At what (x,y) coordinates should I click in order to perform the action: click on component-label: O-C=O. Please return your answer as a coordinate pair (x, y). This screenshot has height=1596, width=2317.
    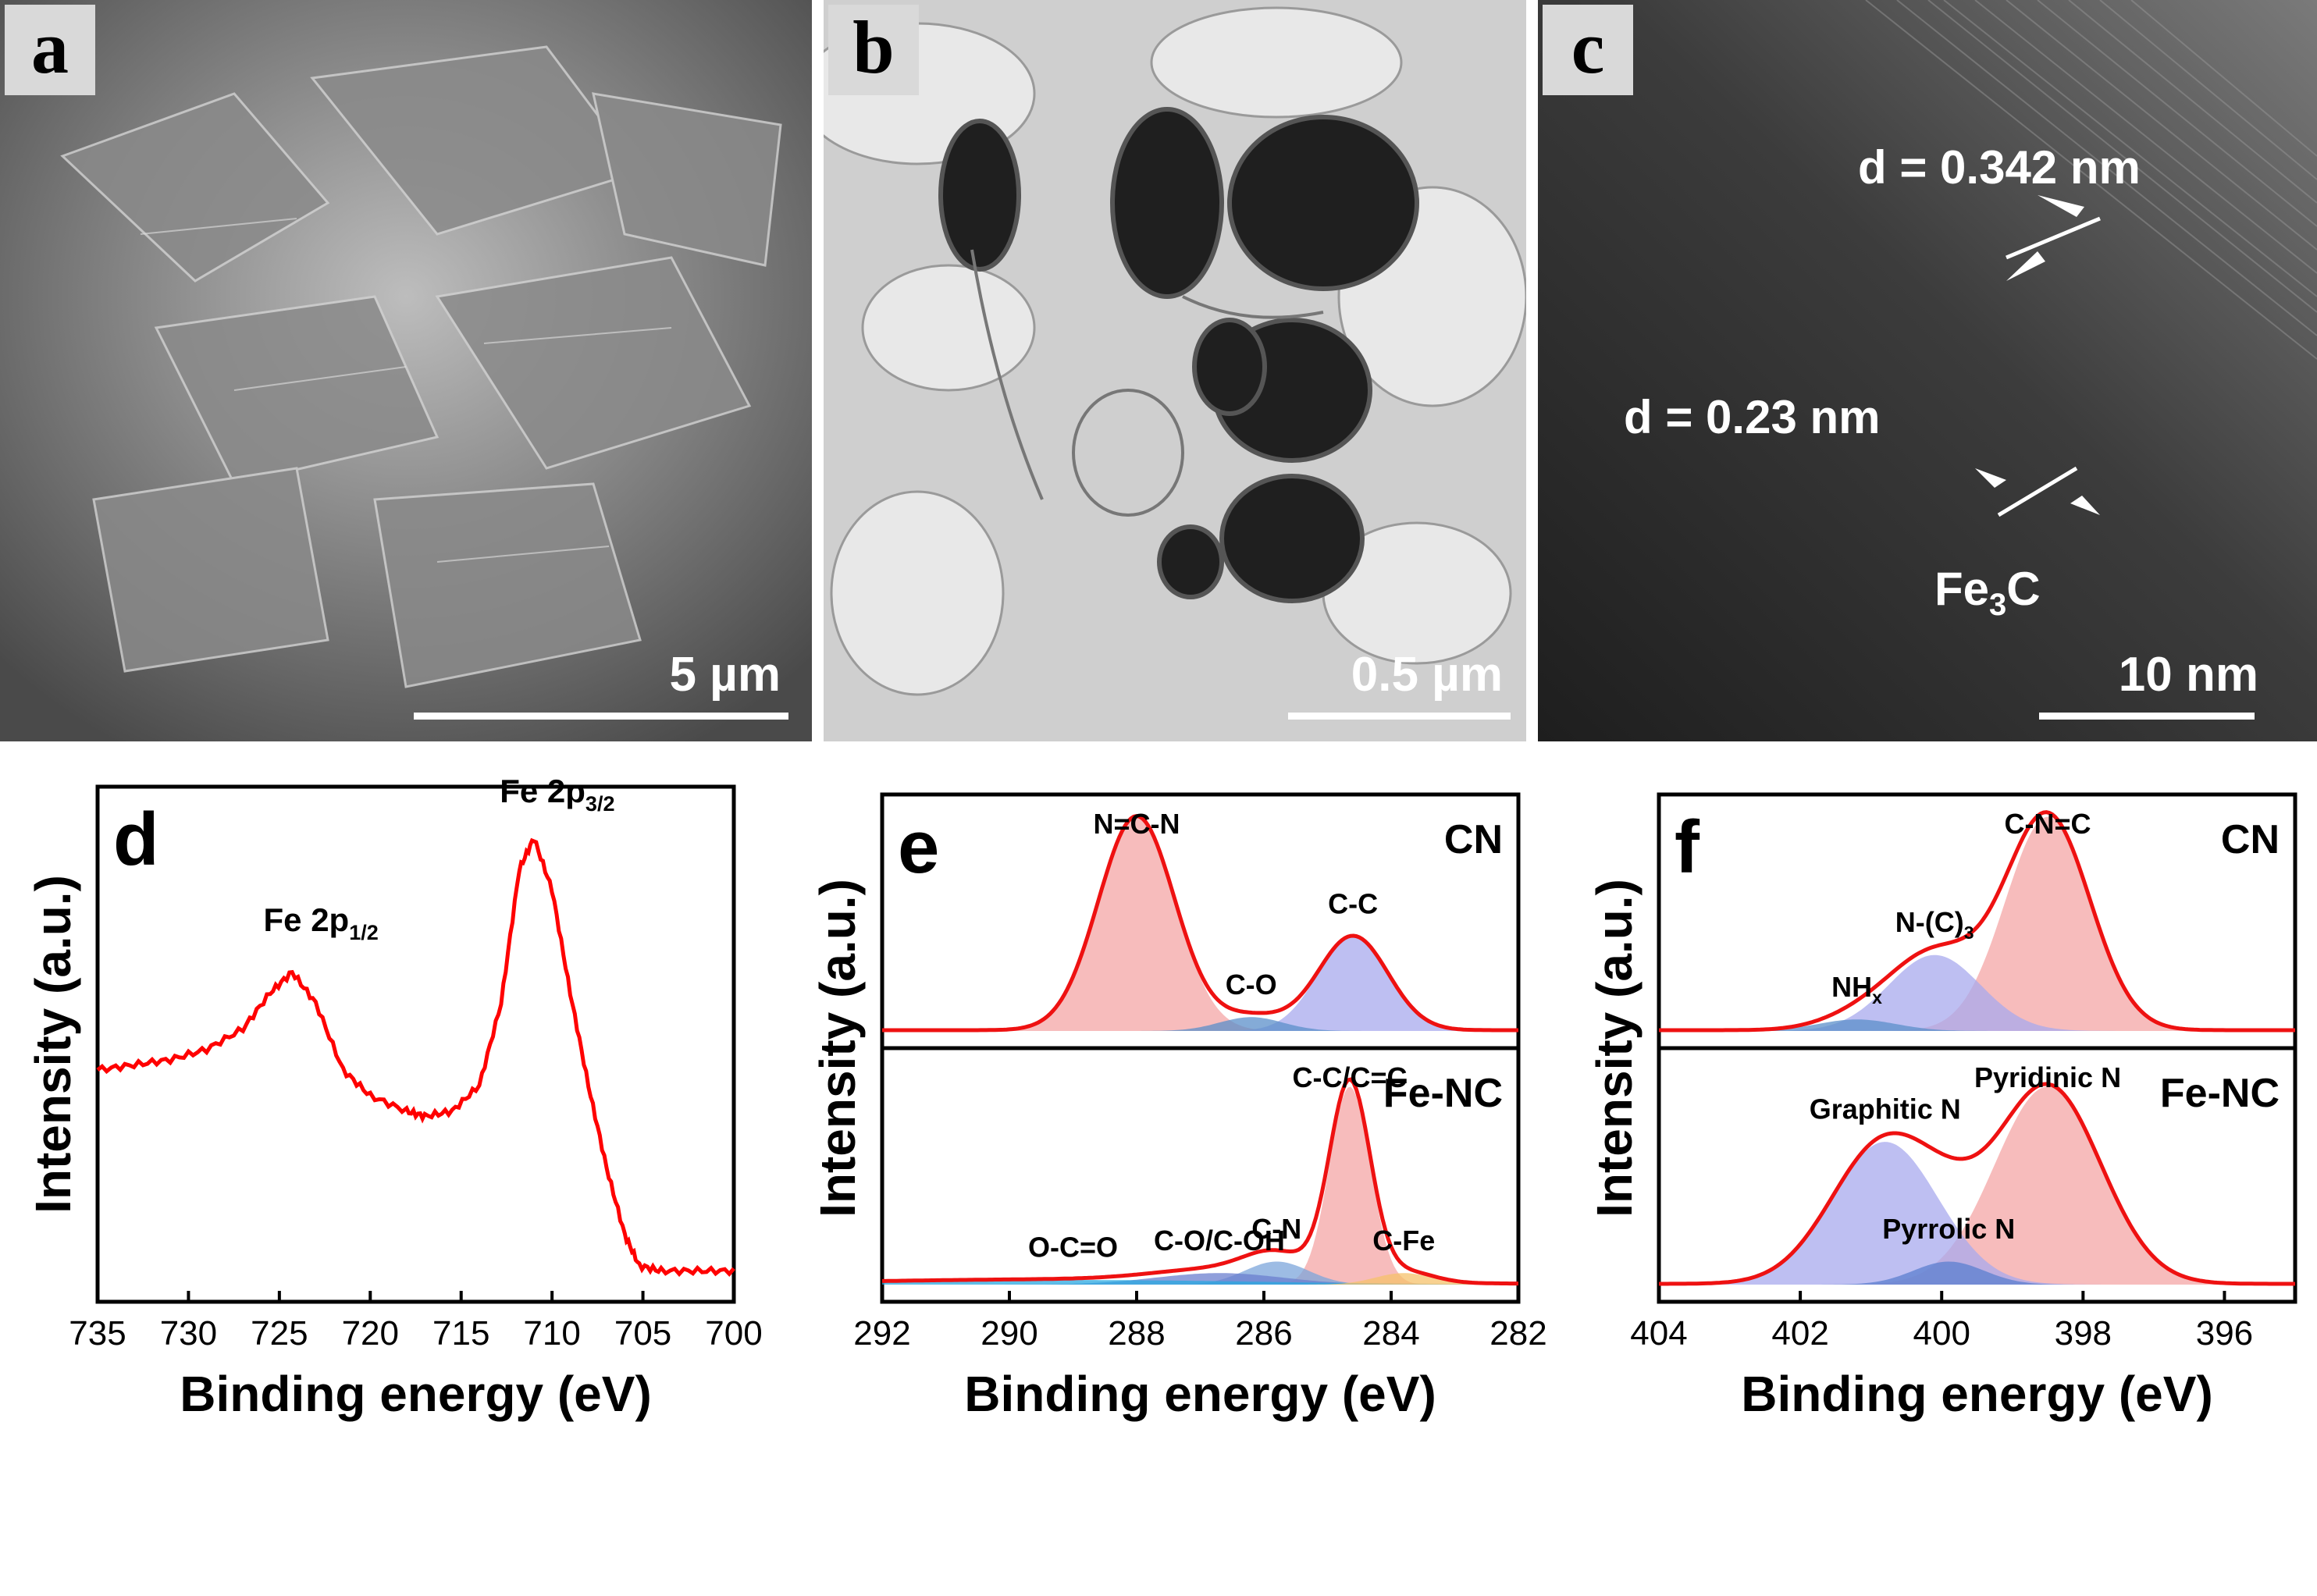
    Looking at the image, I should click on (1073, 1248).